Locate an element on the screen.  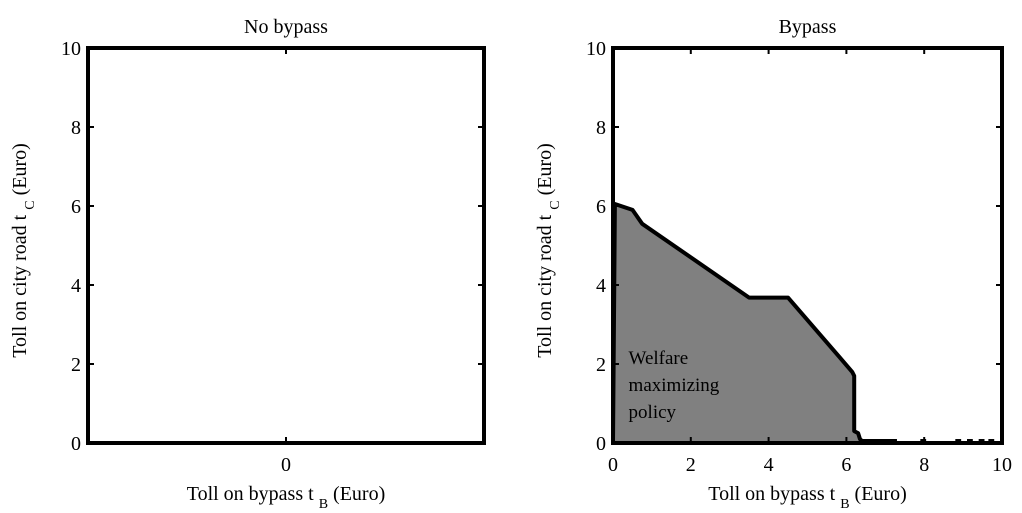
annotation-line: policy is located at coordinates (653, 412).